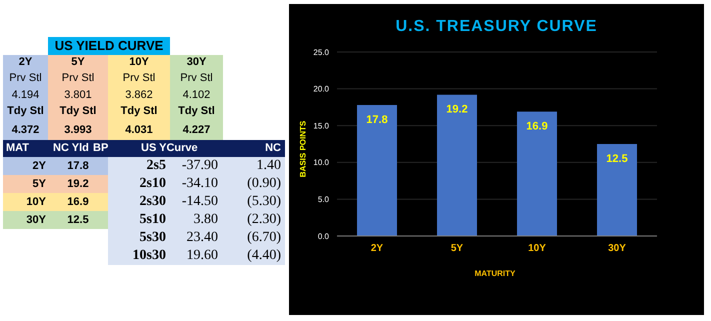 The width and height of the screenshot is (711, 321). I want to click on text: 4.227, so click(196, 130).